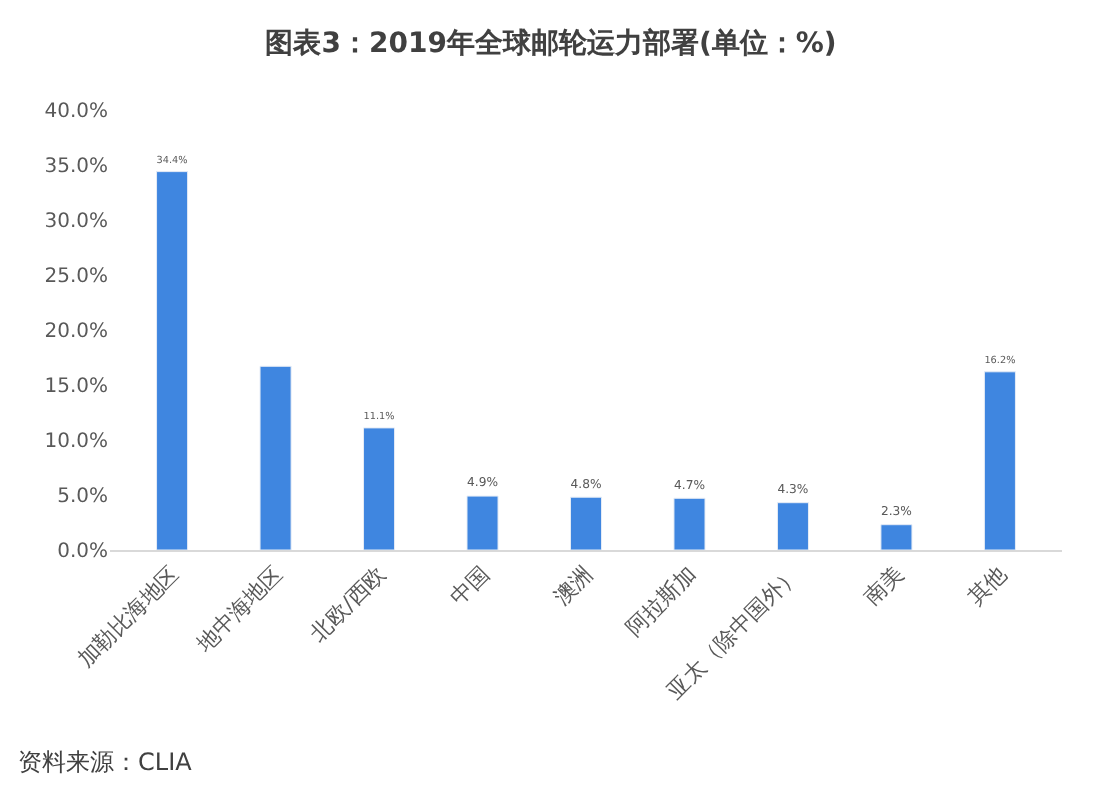  I want to click on y-tick-label: 0.0%, so click(82, 552).